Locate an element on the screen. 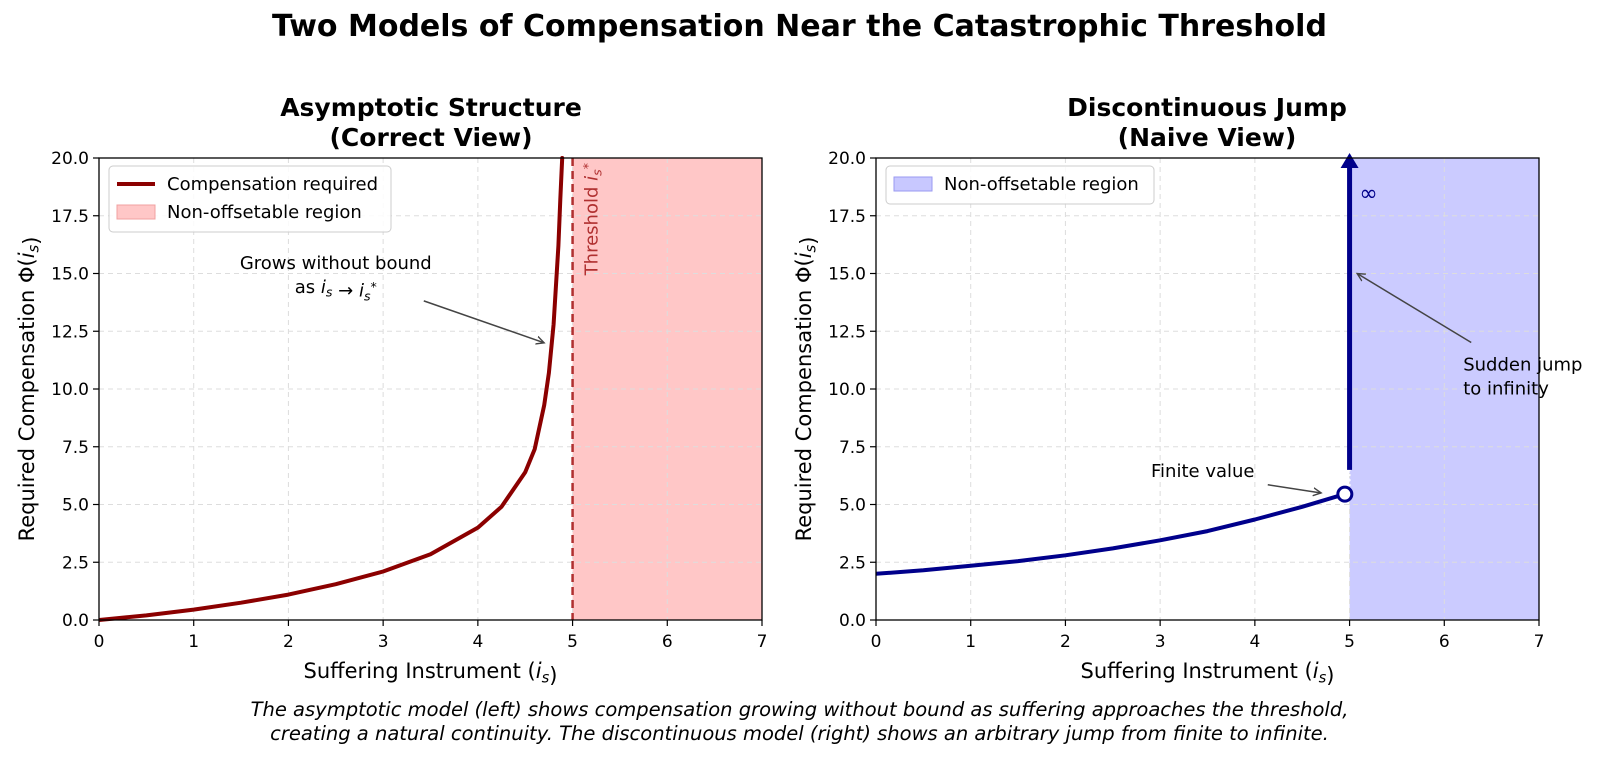 This screenshot has height=758, width=1599. legend-label: Compensation required is located at coordinates (272, 184).